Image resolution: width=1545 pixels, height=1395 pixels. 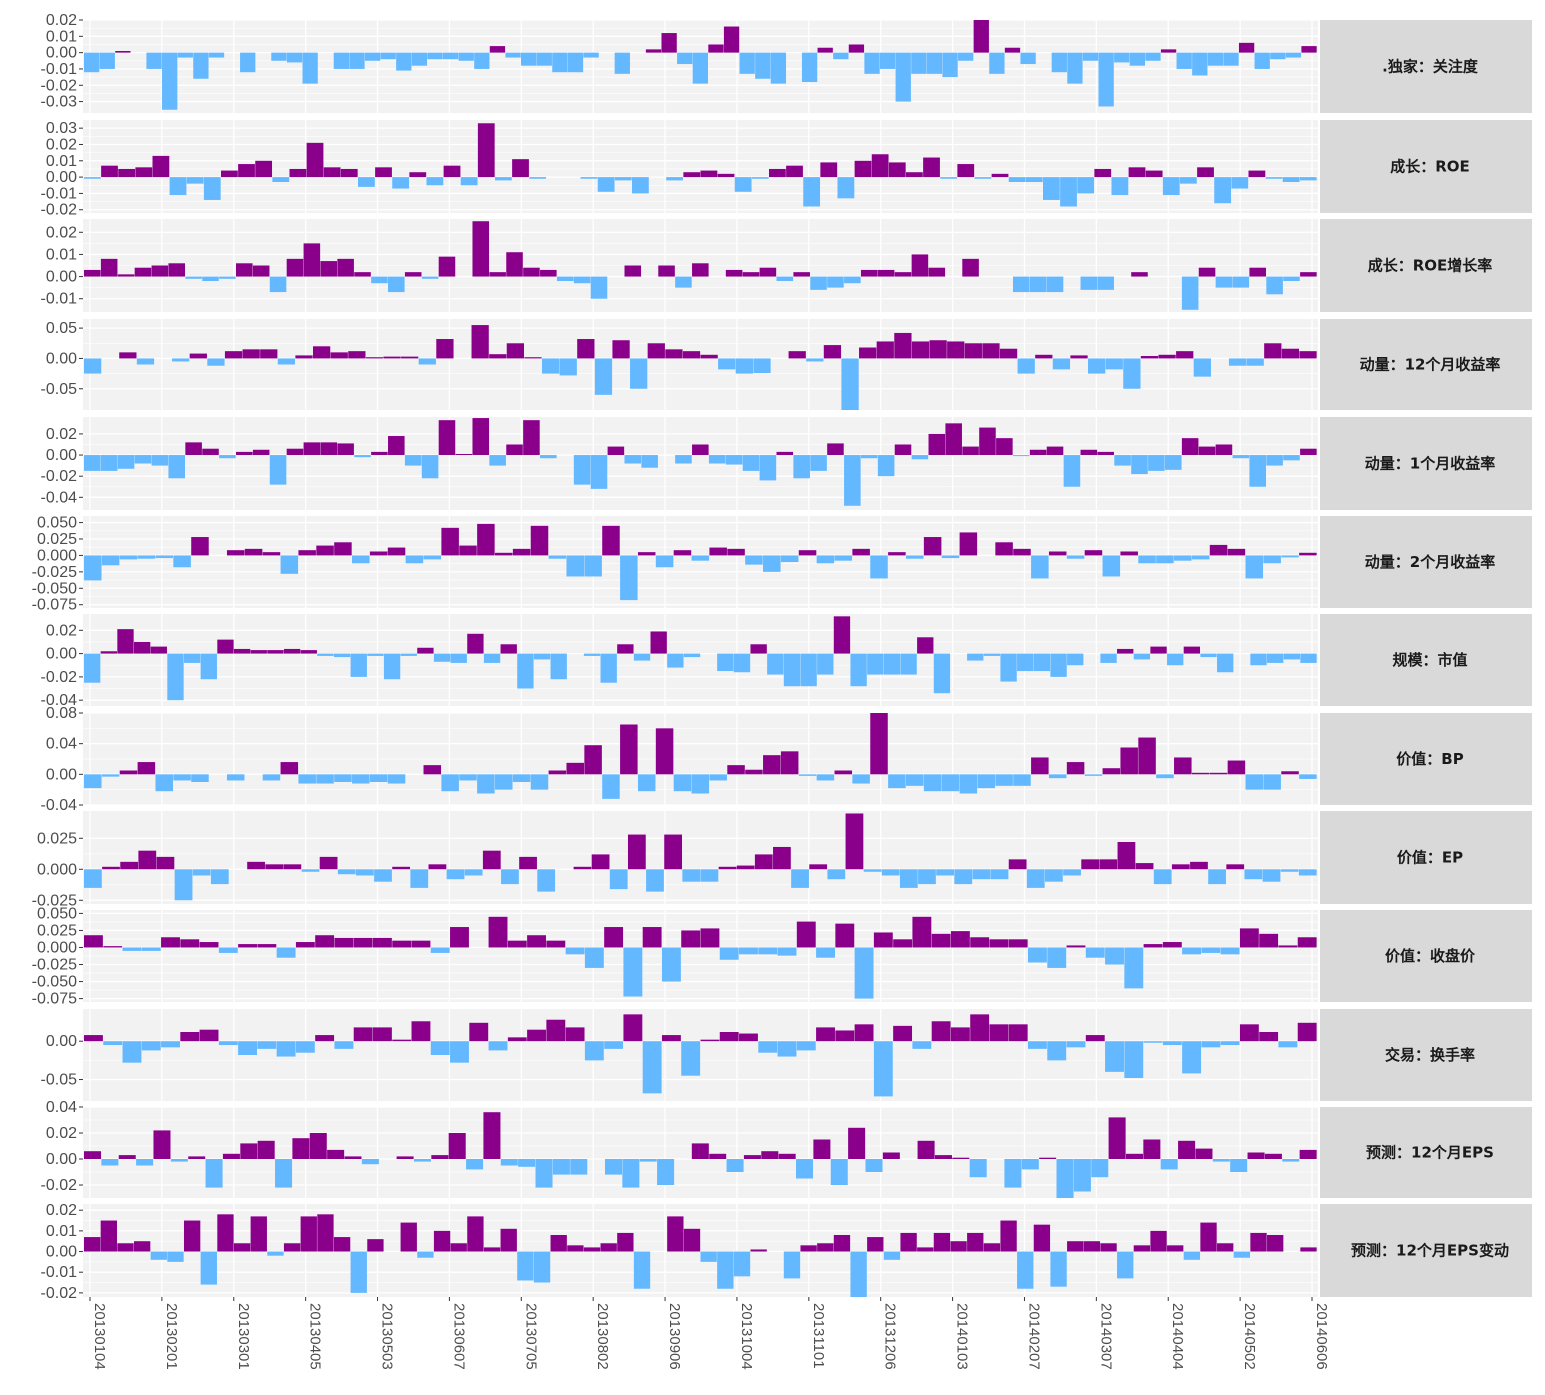 What do you see at coordinates (61, 328) in the screenshot?
I see `y-tick-label: 0.05` at bounding box center [61, 328].